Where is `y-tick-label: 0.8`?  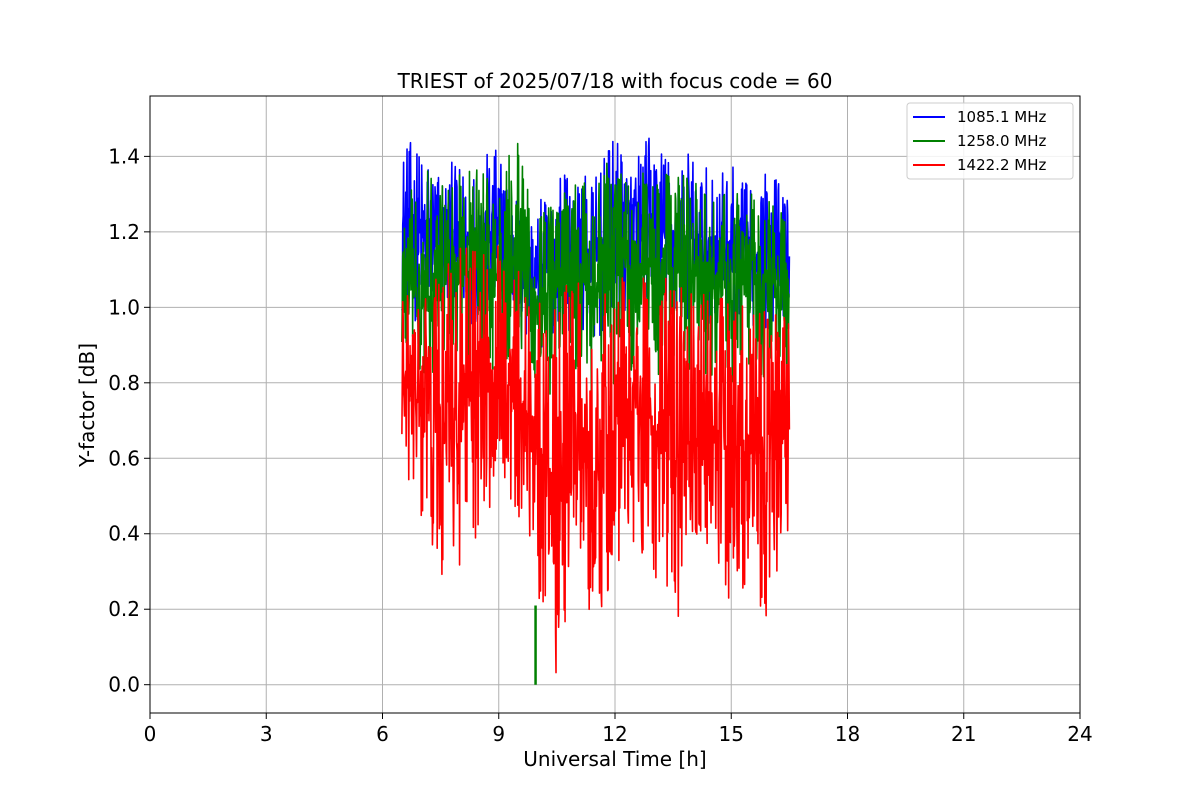
y-tick-label: 0.8 is located at coordinates (124, 383).